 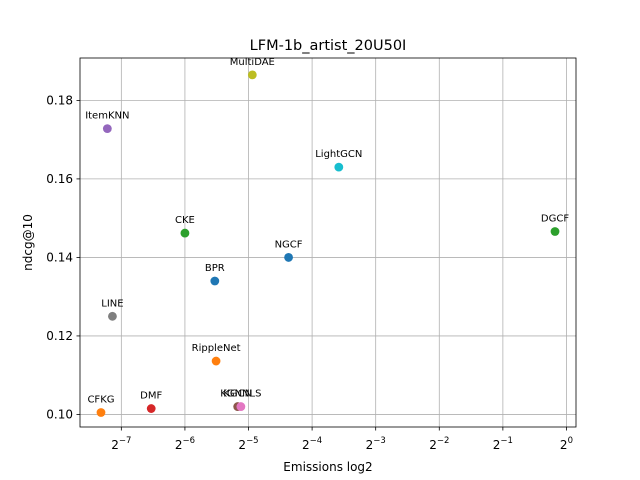 What do you see at coordinates (342, 439) in the screenshot?
I see `x-axis-ticks: 2−7 2−6 2−5 2−4 2−3 2−2 2−1 20` at bounding box center [342, 439].